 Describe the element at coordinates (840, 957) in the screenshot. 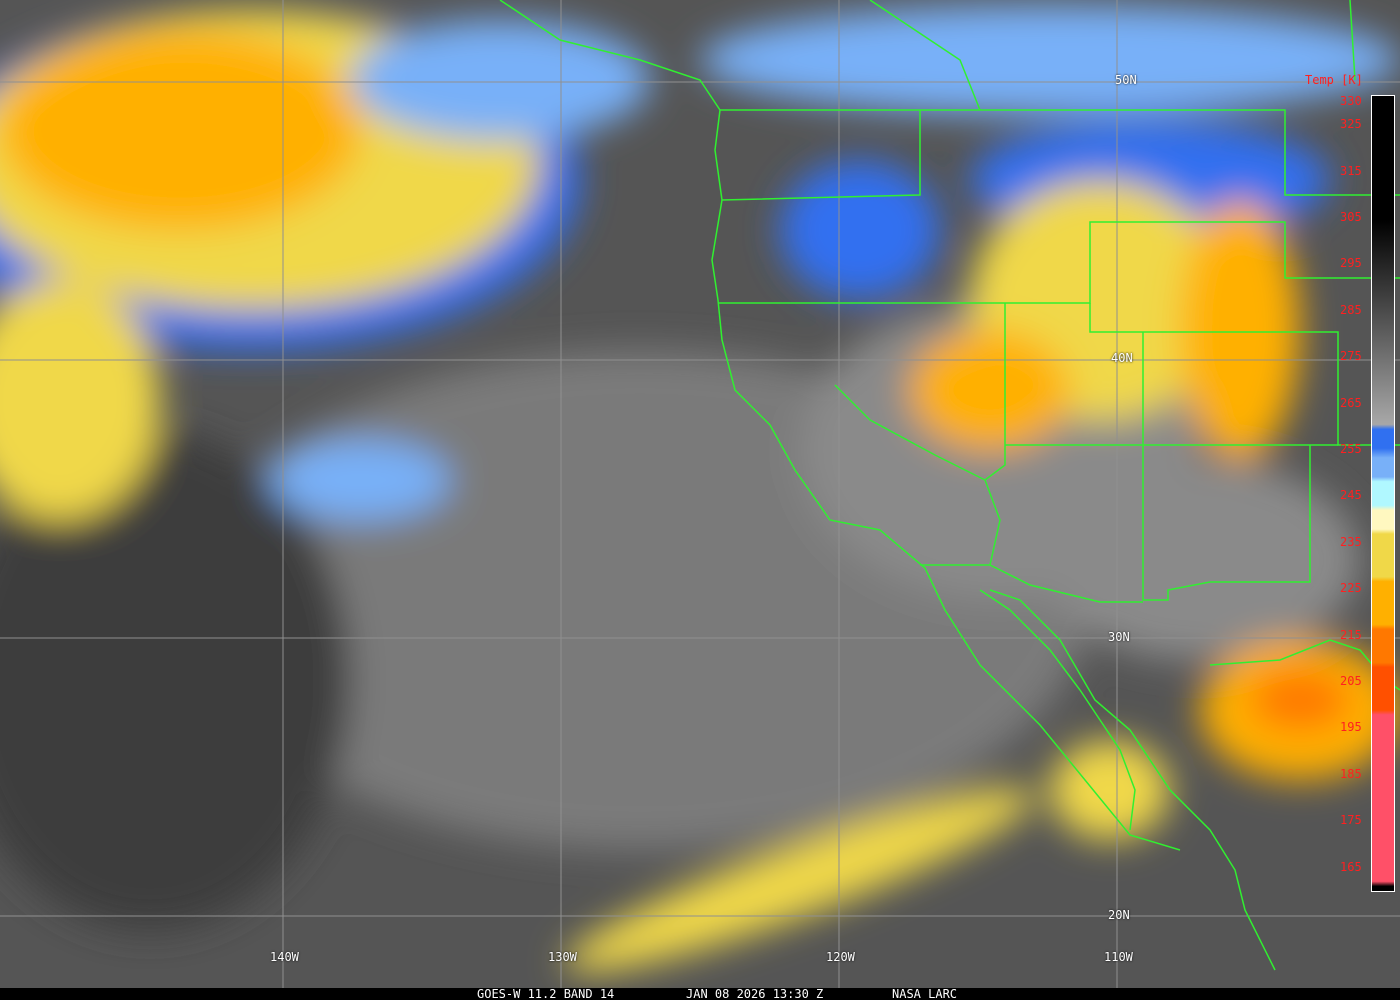

I see `lon-label-120w: 120W` at that location.